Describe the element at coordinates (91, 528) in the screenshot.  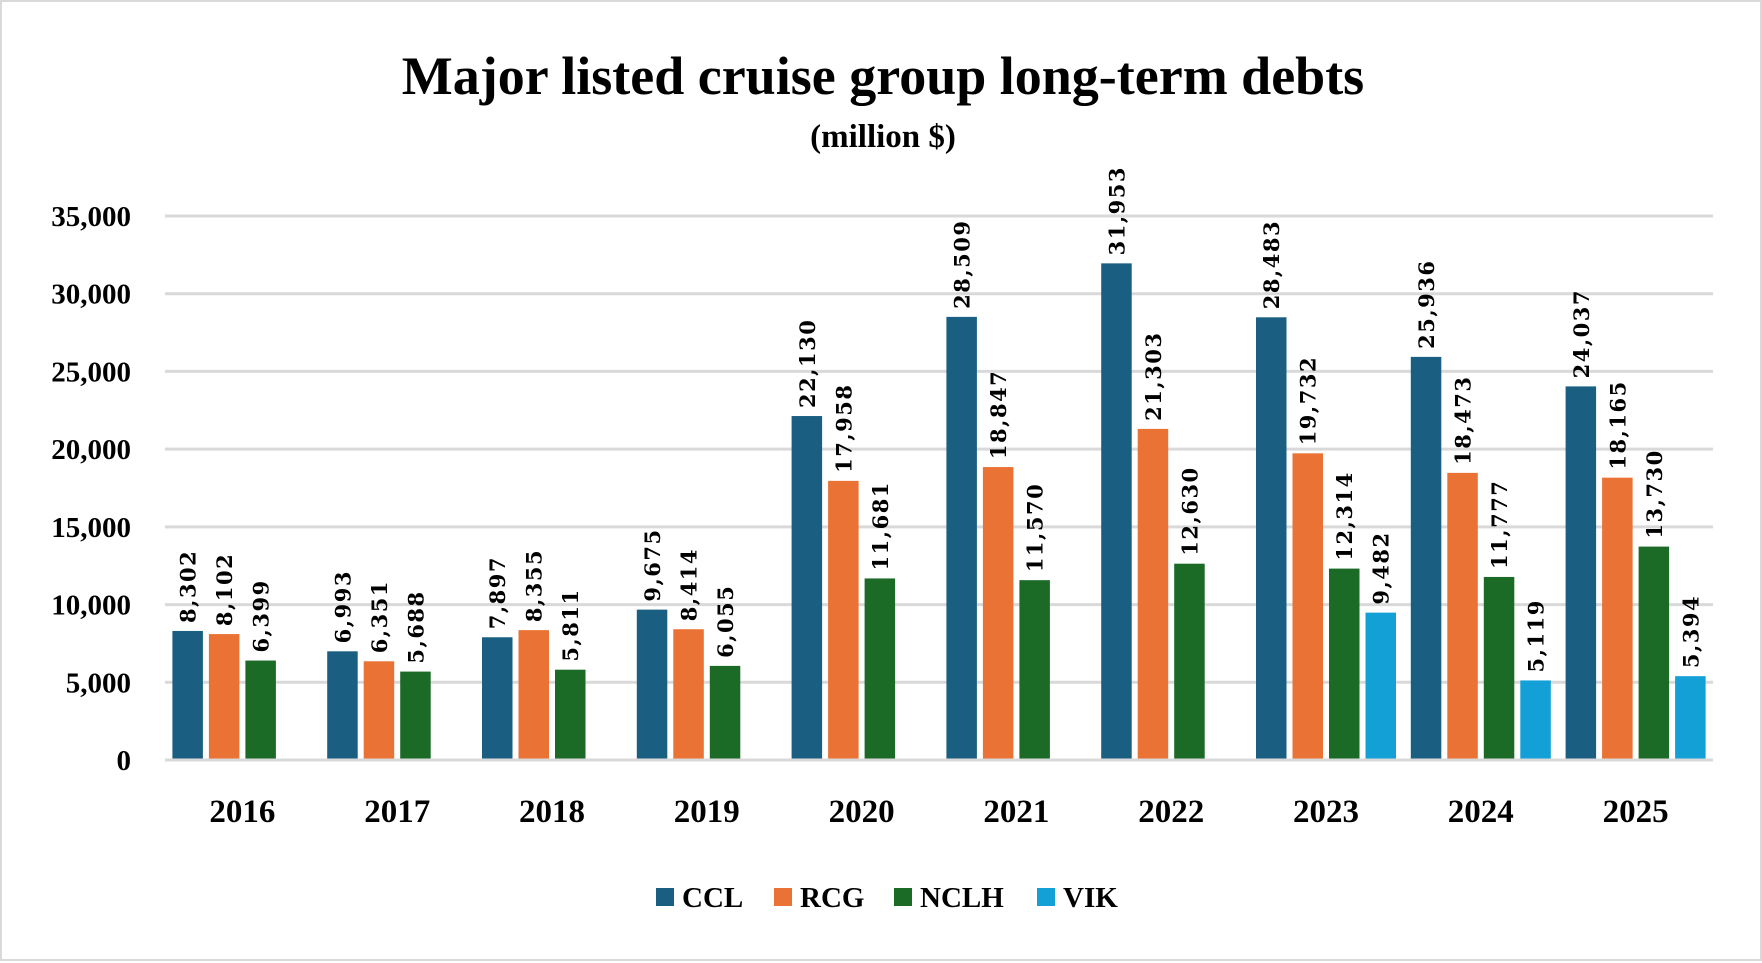
I see `y-tick-label: 15,000` at that location.